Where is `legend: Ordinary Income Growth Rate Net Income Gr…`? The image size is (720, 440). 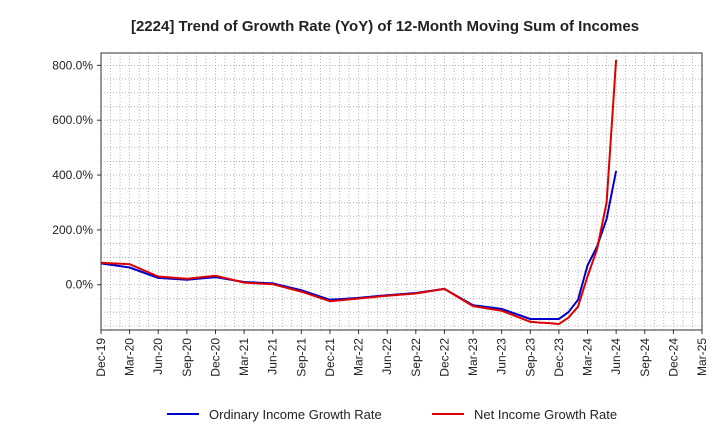 legend: Ordinary Income Growth Rate Net Income Gr… is located at coordinates (392, 414).